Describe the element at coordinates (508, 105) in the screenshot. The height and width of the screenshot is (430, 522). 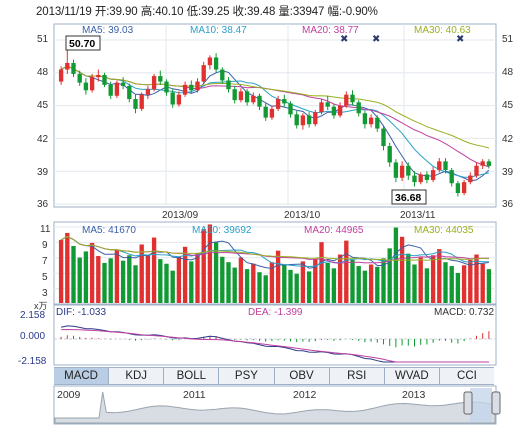
I see `price-tick-right: 45` at that location.